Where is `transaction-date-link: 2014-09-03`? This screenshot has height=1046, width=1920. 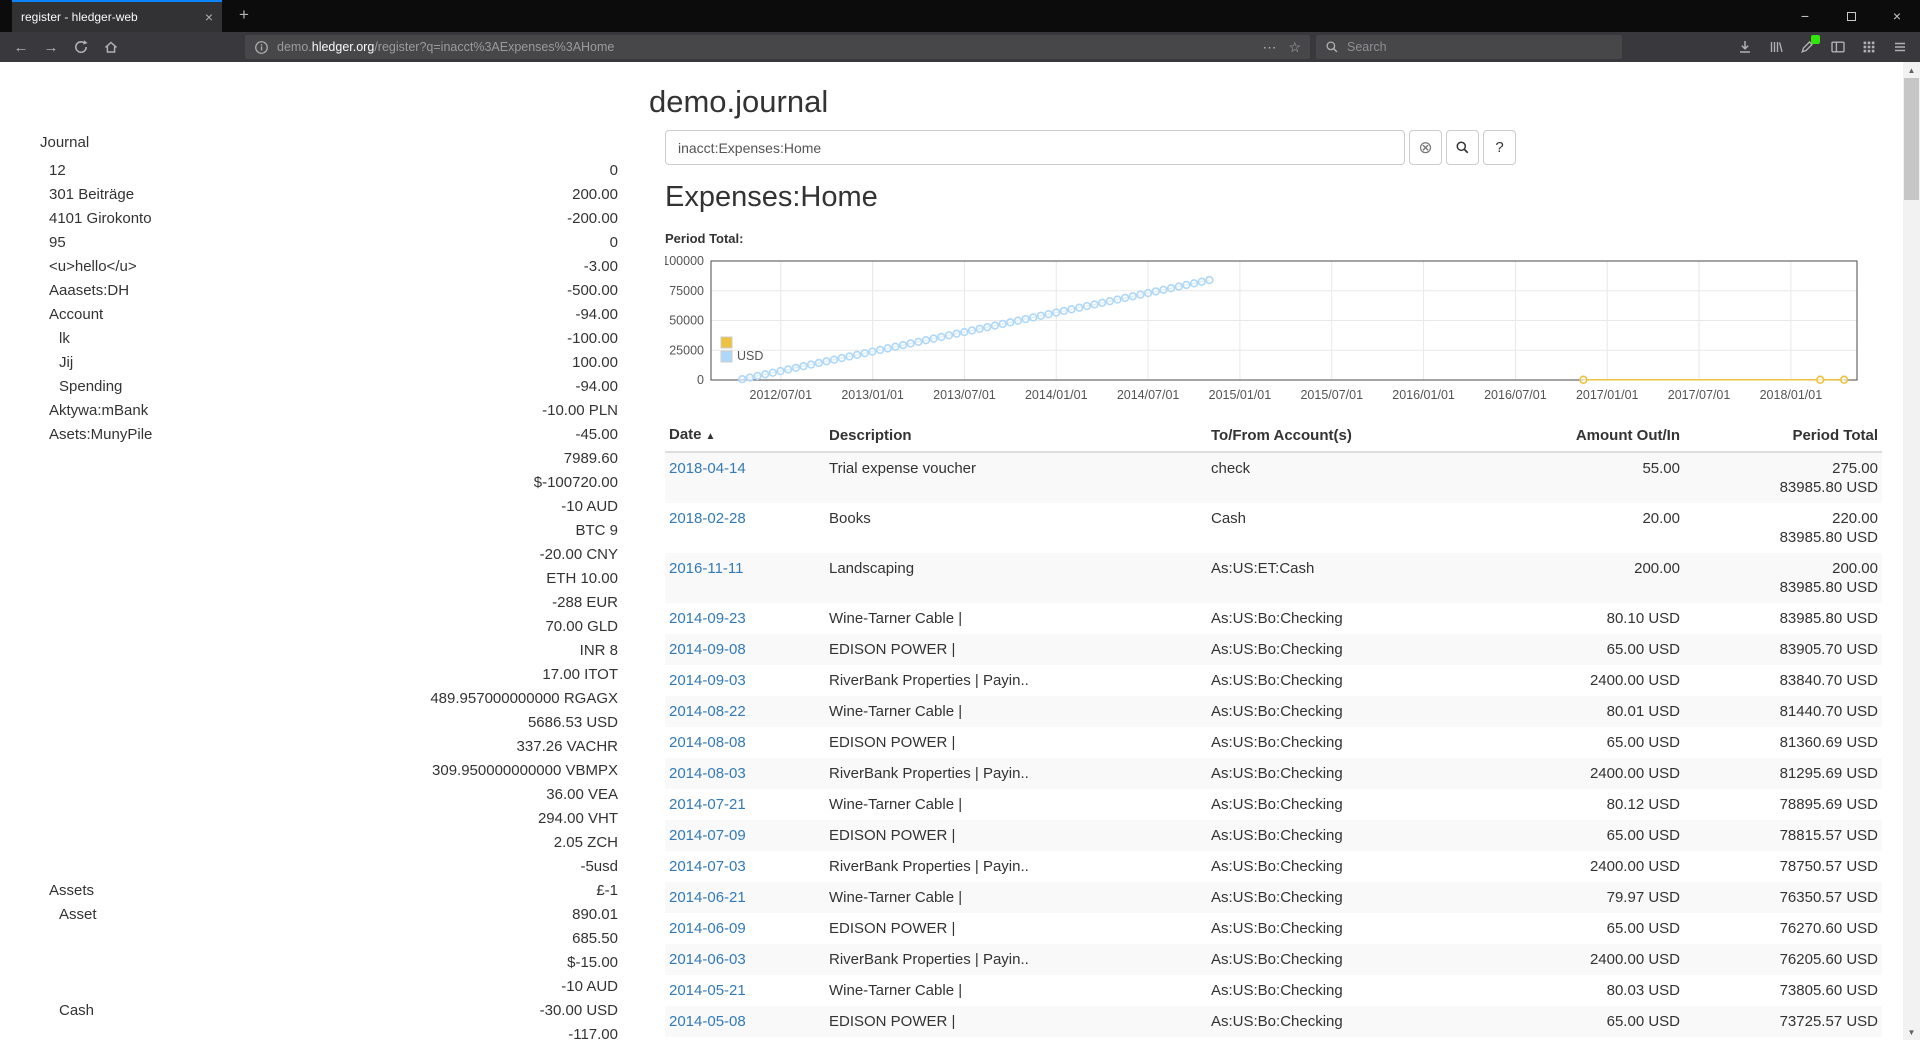 transaction-date-link: 2014-09-03 is located at coordinates (707, 680).